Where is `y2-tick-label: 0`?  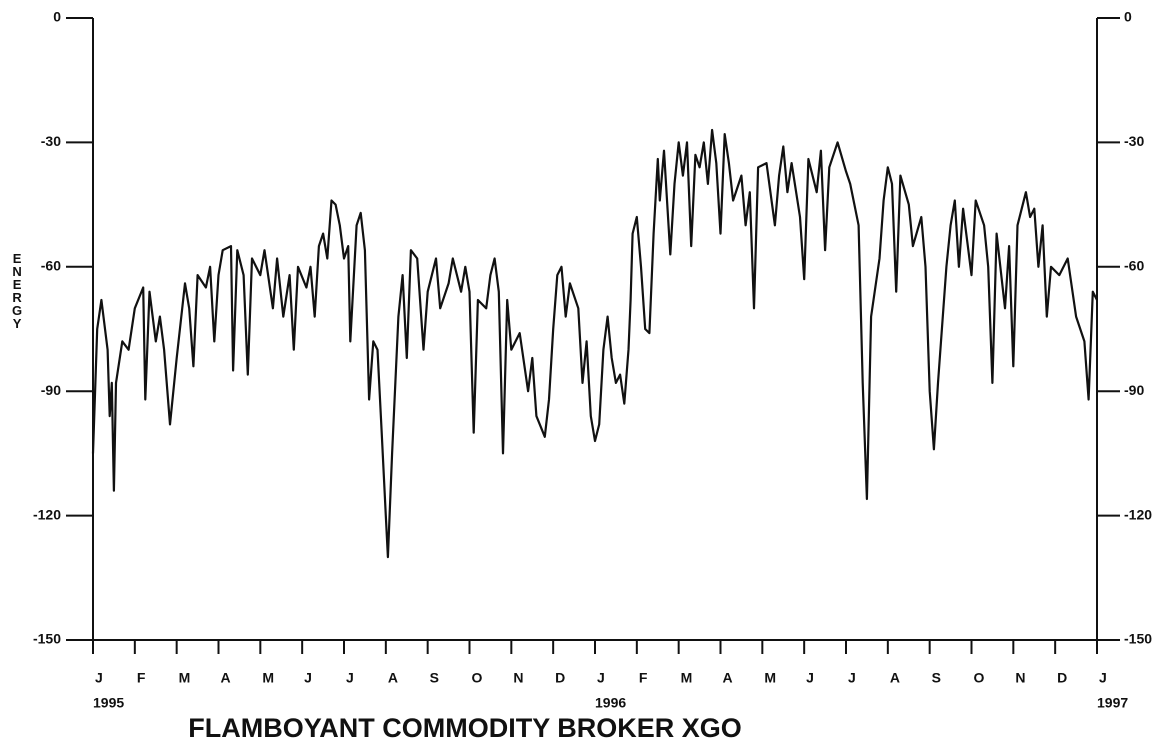 y2-tick-label: 0 is located at coordinates (1128, 17).